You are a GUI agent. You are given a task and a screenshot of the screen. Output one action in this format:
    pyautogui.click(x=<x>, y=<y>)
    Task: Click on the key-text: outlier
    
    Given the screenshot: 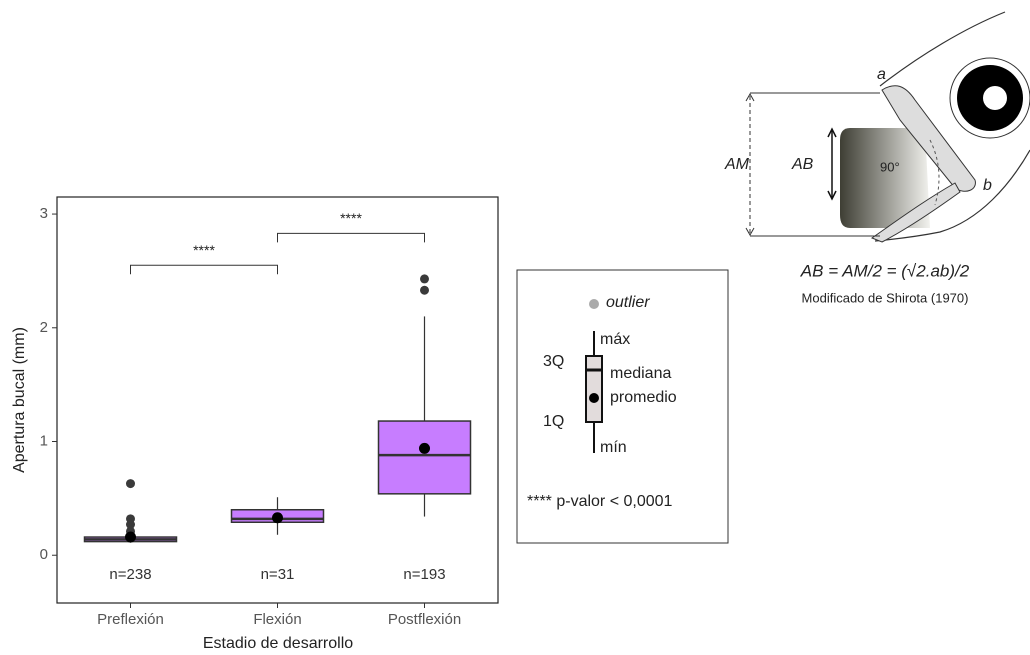 What is the action you would take?
    pyautogui.click(x=628, y=302)
    